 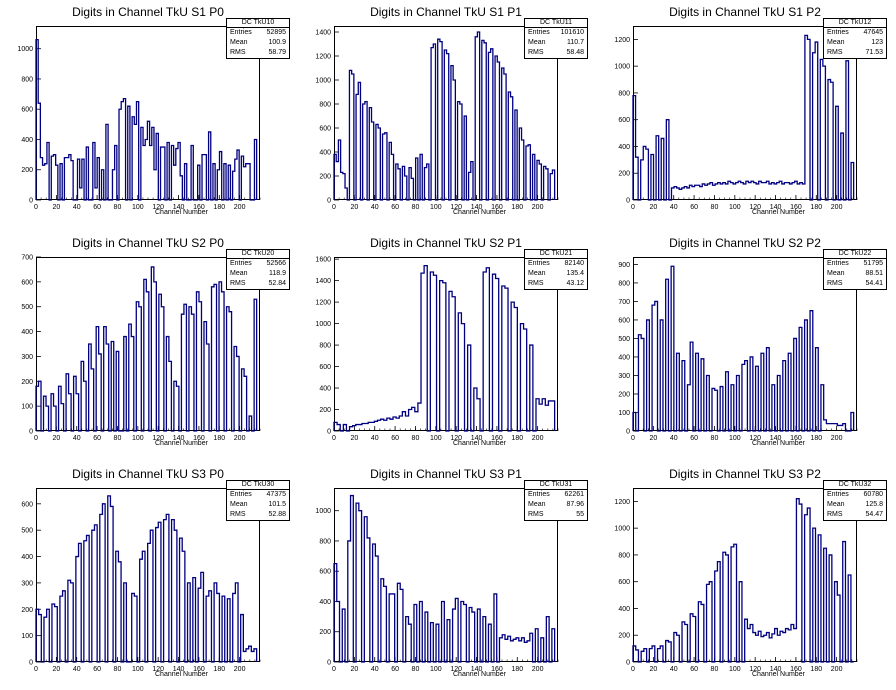 What do you see at coordinates (855, 43) in the screenshot?
I see `stats-row-mean: Mean 123` at bounding box center [855, 43].